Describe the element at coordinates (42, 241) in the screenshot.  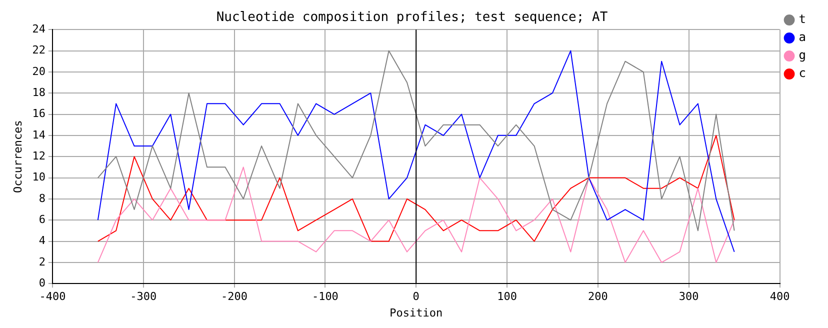
I see `y-tick-label: 4` at that location.